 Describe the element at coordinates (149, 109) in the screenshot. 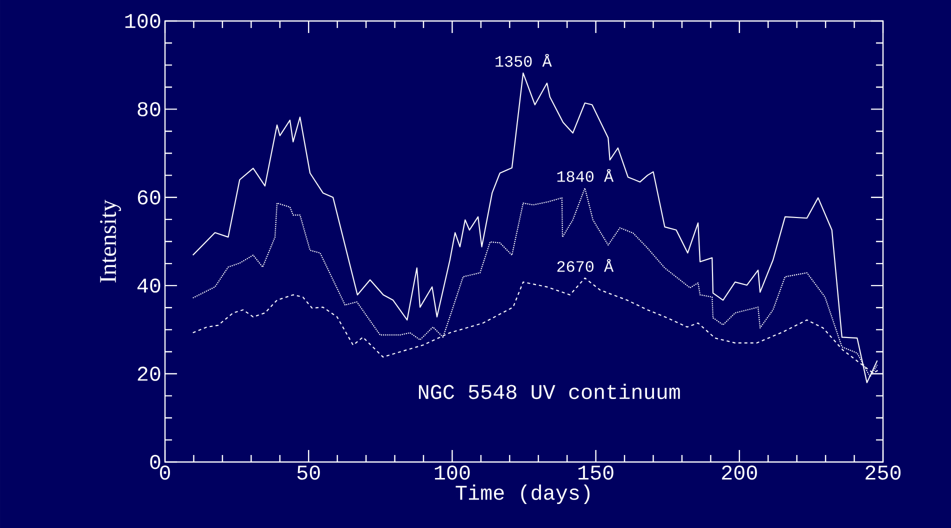

I see `y-tick-label: 80` at that location.